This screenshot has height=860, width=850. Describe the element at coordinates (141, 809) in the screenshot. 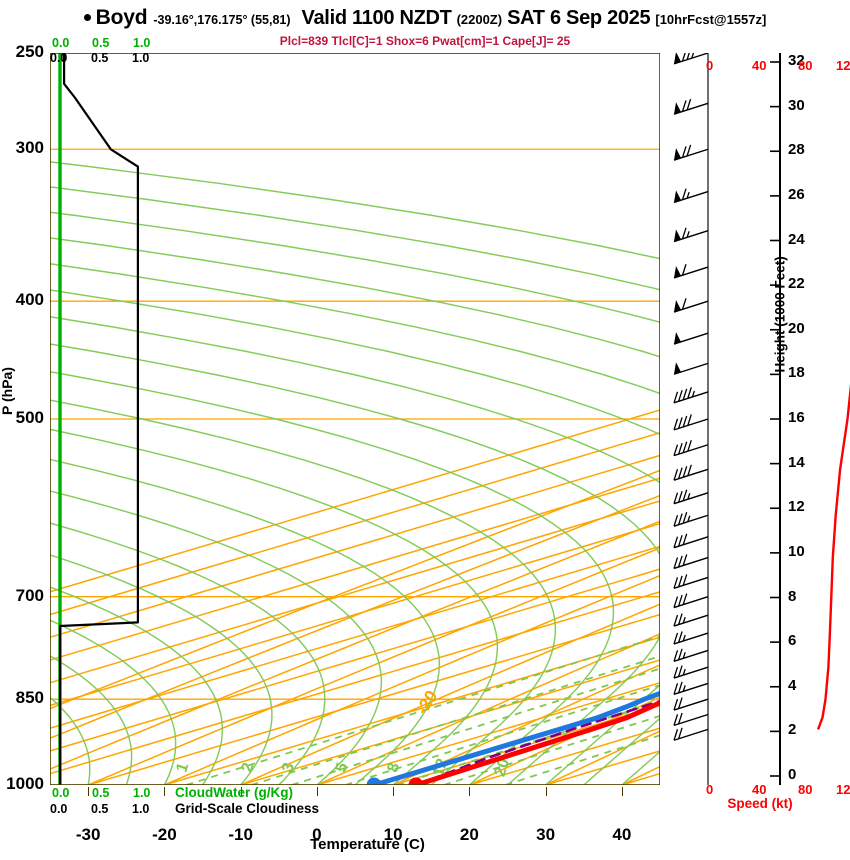

I see `cloudiness-scale-bot-2: 1.0` at that location.